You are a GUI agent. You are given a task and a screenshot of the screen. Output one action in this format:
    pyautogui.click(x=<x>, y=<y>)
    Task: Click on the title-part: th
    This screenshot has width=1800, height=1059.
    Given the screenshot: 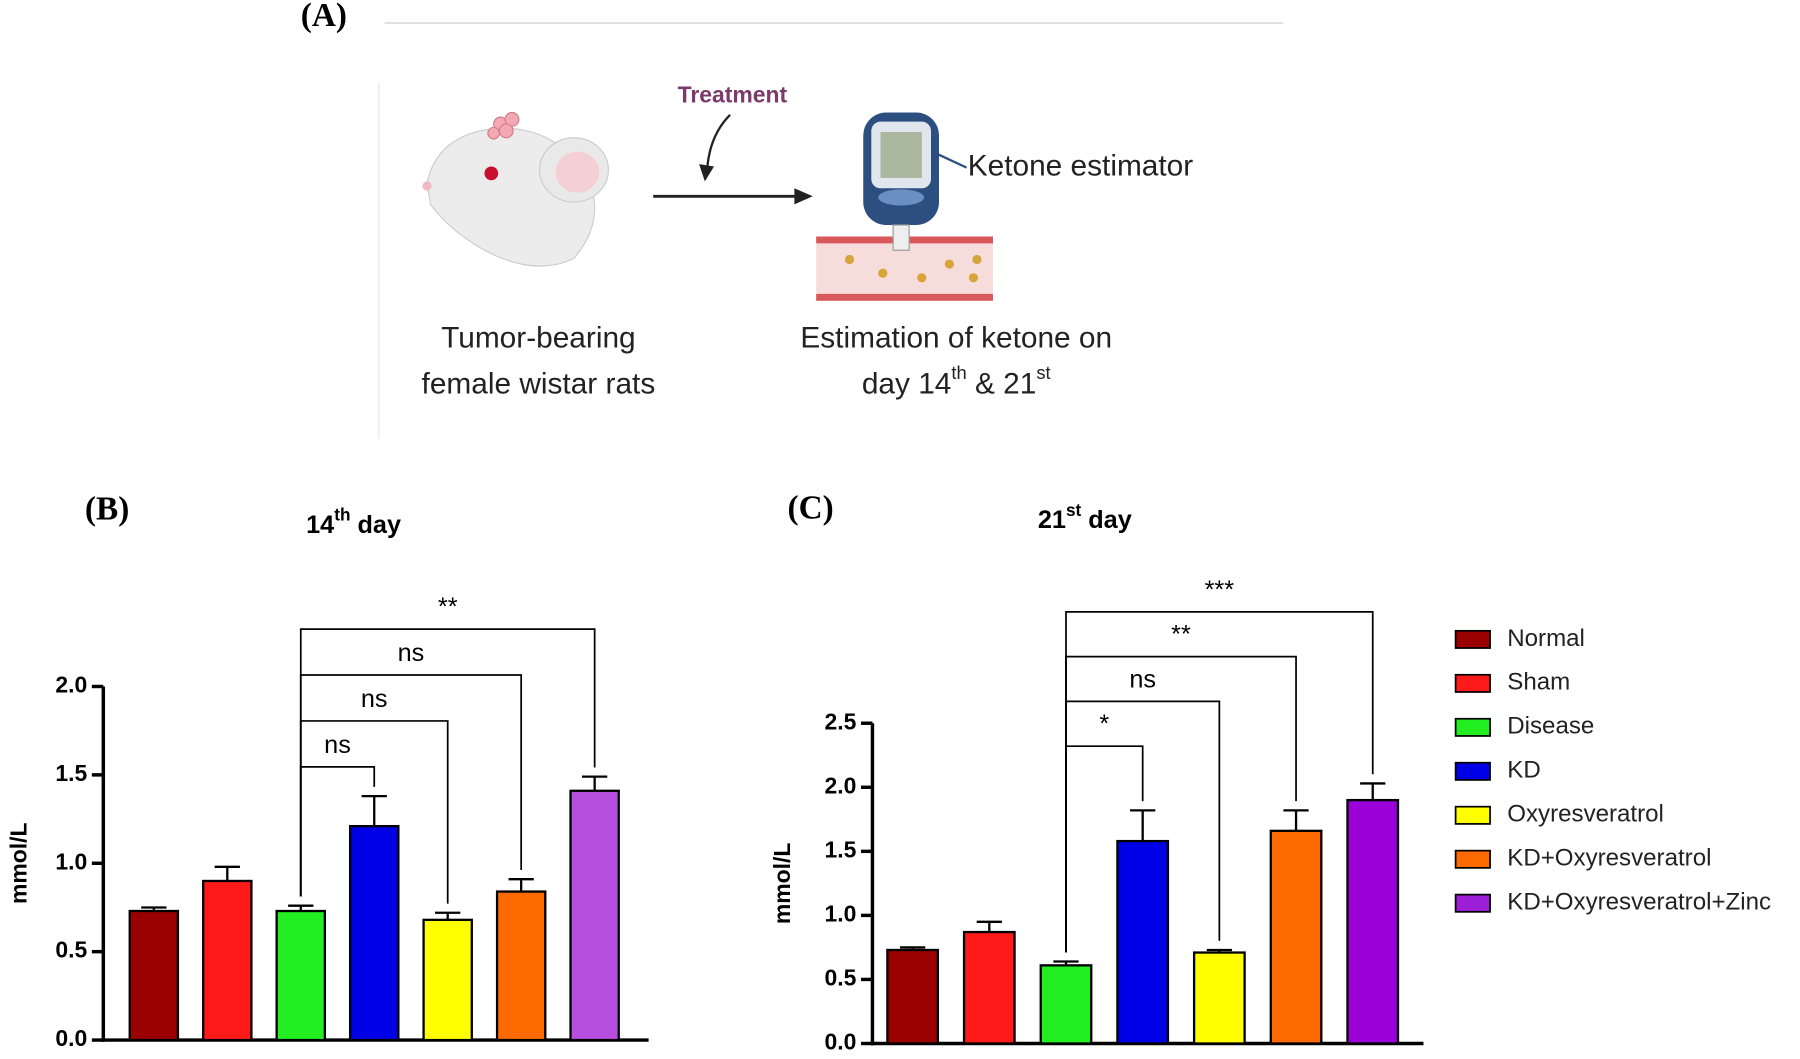 What is the action you would take?
    pyautogui.click(x=342, y=514)
    